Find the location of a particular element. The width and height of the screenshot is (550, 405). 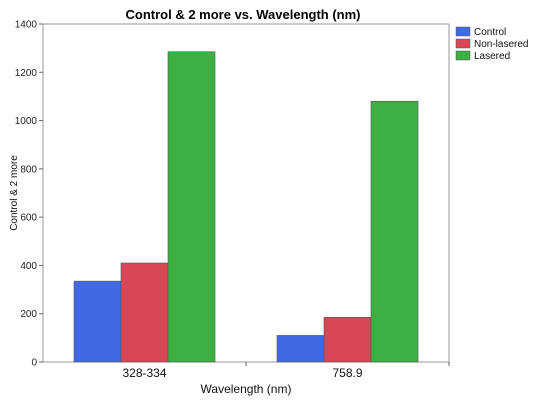

y-tick-label: 1400 is located at coordinates (26, 25).